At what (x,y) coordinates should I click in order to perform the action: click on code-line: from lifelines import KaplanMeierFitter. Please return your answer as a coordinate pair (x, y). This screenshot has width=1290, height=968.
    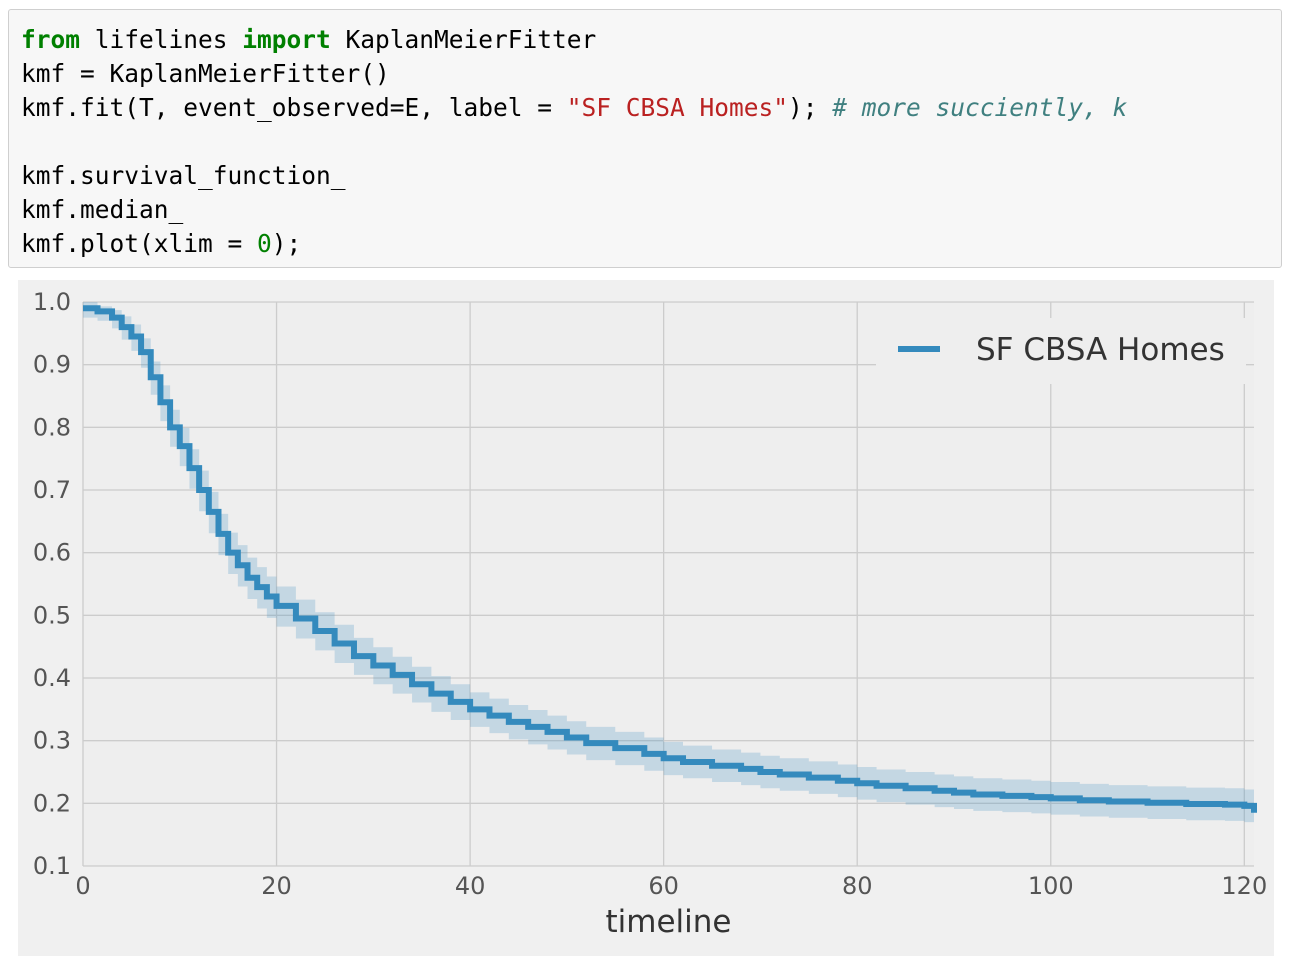
    Looking at the image, I should click on (308, 39).